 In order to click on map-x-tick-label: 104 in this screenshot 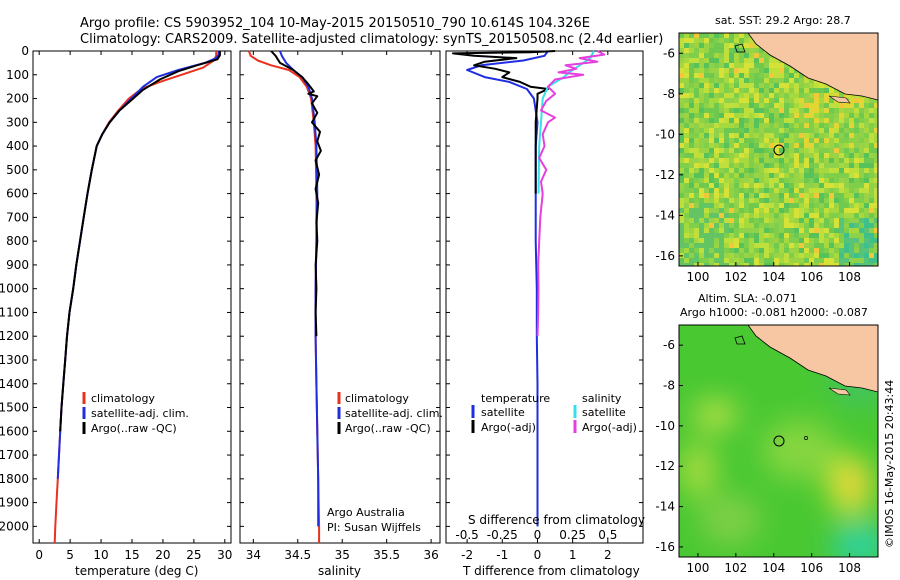, I will do `click(773, 568)`.